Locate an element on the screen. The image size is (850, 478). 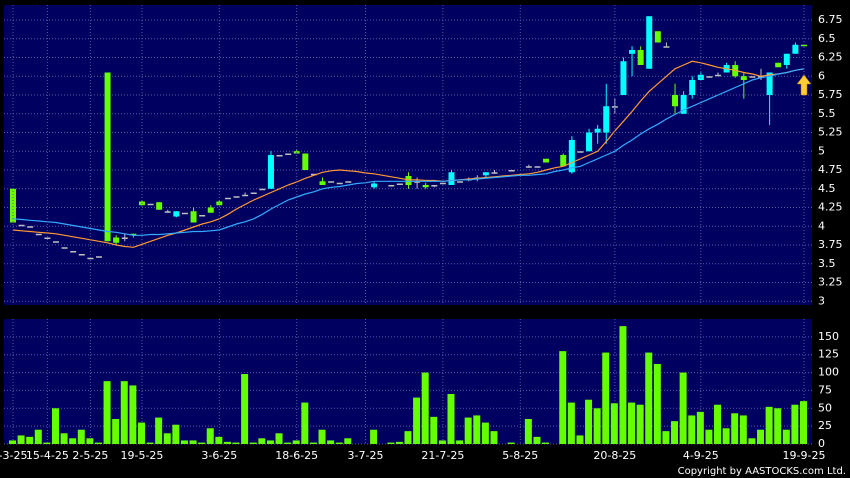
x-tick-label: 5-8-25 is located at coordinates (520, 455).